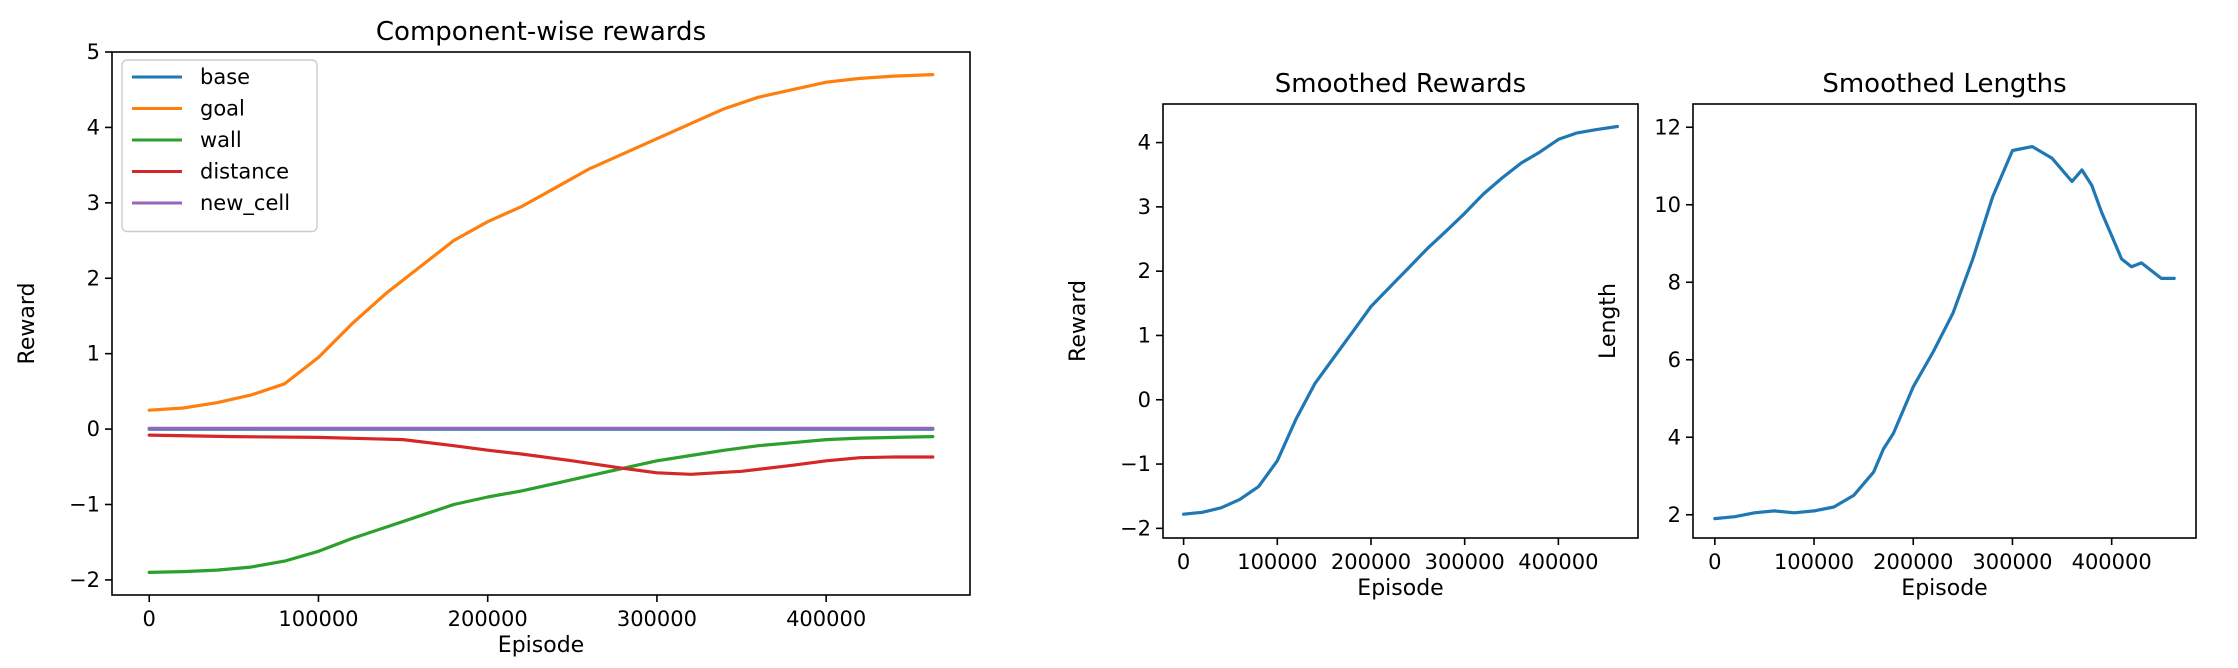 The image size is (2238, 668). What do you see at coordinates (244, 172) in the screenshot?
I see `legend-label-distance: distance` at bounding box center [244, 172].